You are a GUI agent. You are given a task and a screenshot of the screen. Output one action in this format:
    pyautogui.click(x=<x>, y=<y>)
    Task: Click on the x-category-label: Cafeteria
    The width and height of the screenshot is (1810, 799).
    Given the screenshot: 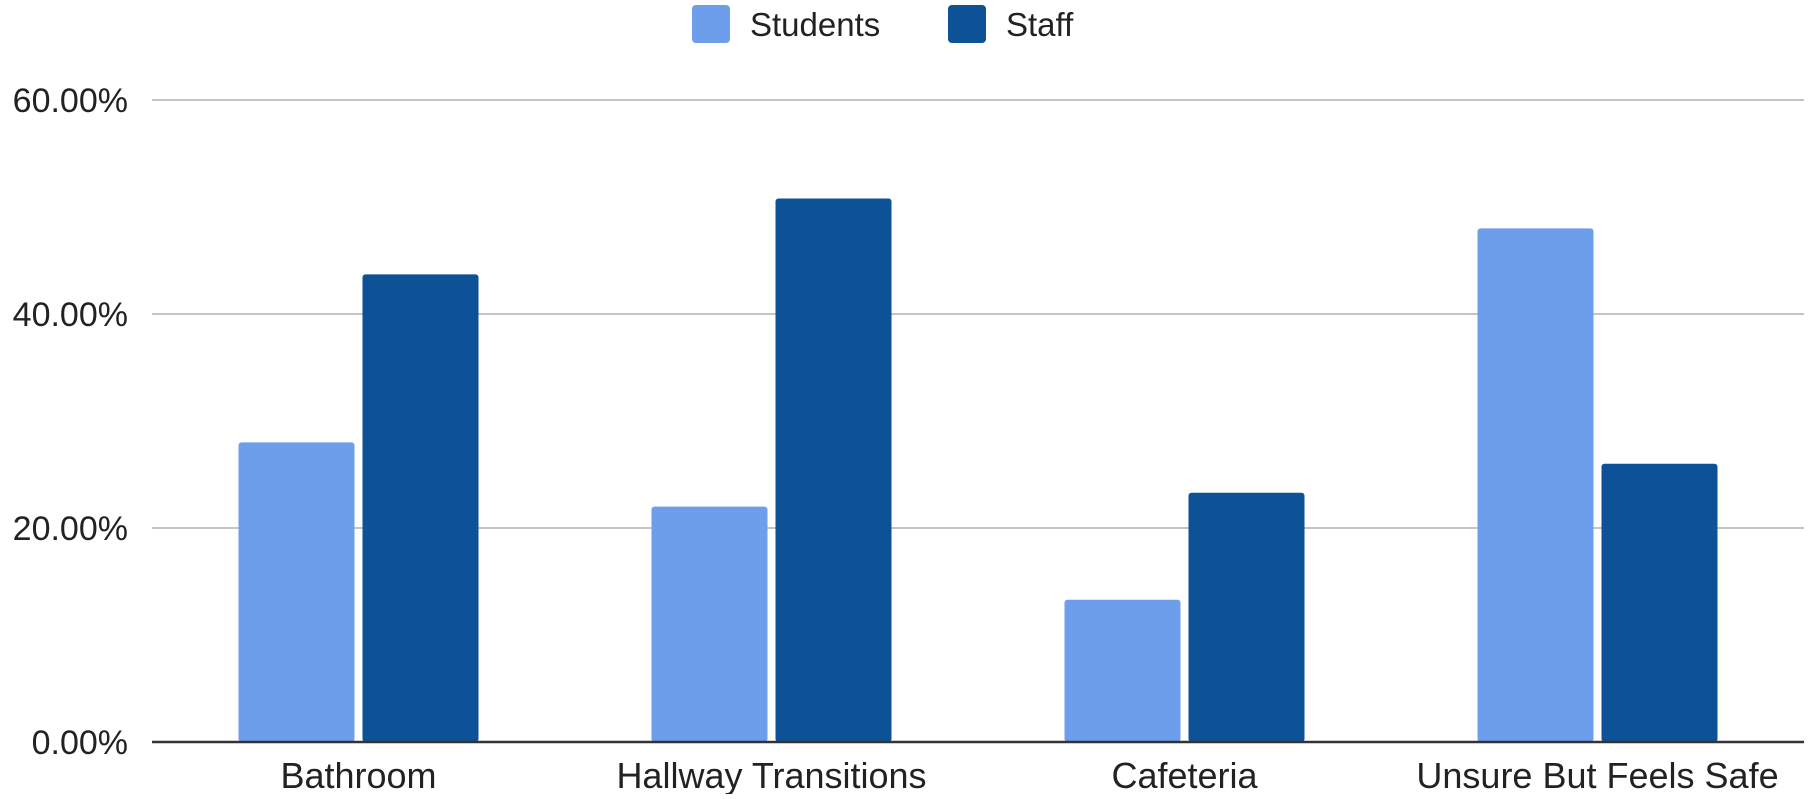 What is the action you would take?
    pyautogui.click(x=1184, y=774)
    